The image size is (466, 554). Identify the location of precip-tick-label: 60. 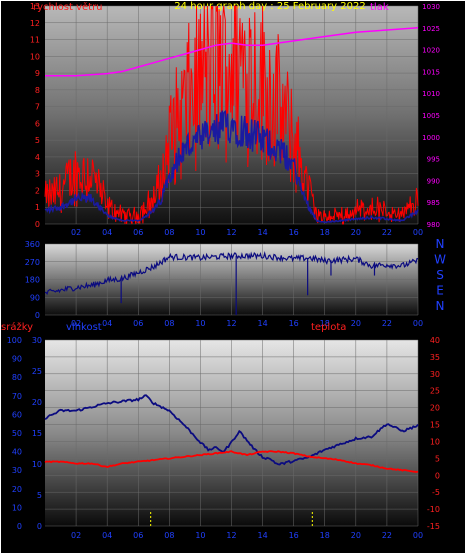
(17, 414).